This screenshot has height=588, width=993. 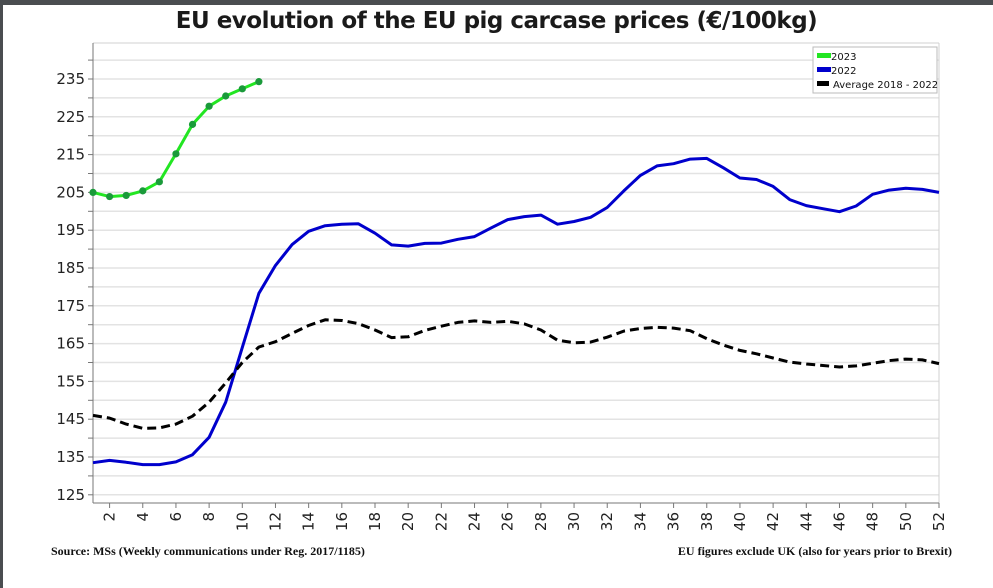 What do you see at coordinates (309, 521) in the screenshot?
I see `x-tick-label: 14` at bounding box center [309, 521].